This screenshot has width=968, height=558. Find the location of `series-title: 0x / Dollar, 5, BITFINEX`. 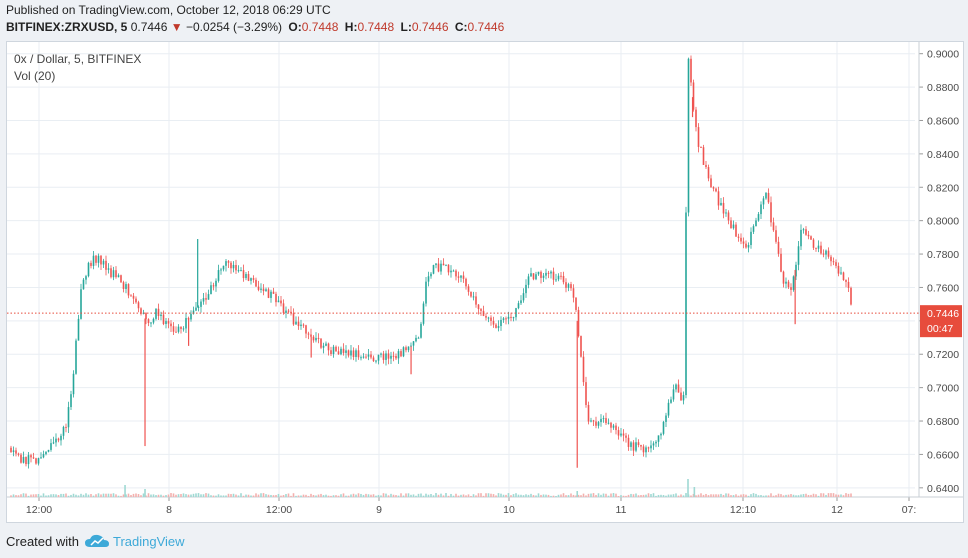

series-title: 0x / Dollar, 5, BITFINEX is located at coordinates (78, 59).